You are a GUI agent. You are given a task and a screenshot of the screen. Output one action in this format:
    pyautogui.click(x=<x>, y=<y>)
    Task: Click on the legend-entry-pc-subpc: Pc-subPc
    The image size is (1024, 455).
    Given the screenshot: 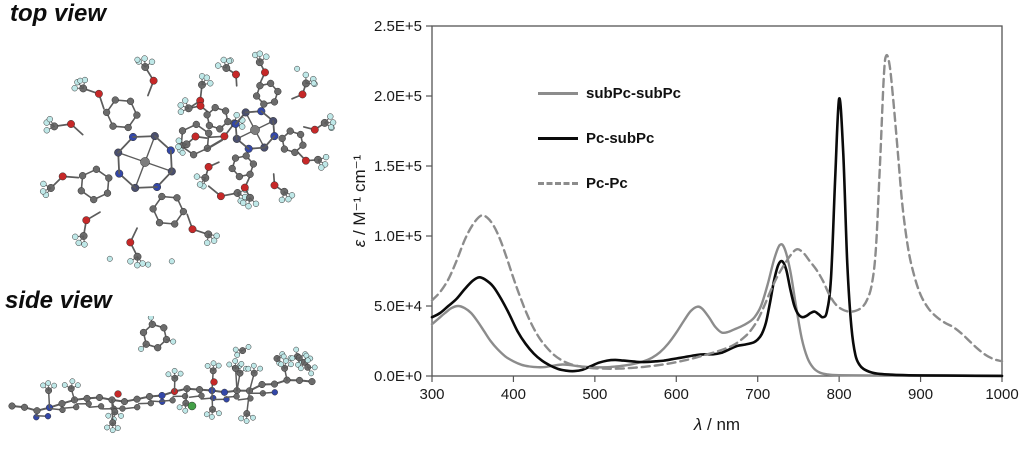 What is the action you would take?
    pyautogui.click(x=609, y=138)
    